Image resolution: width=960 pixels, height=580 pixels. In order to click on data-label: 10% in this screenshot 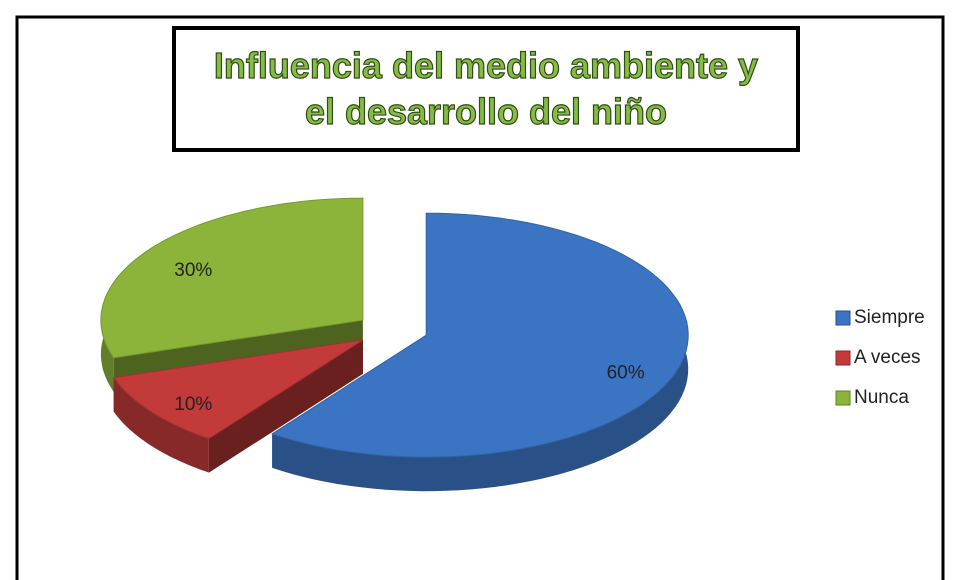, I will do `click(193, 404)`.